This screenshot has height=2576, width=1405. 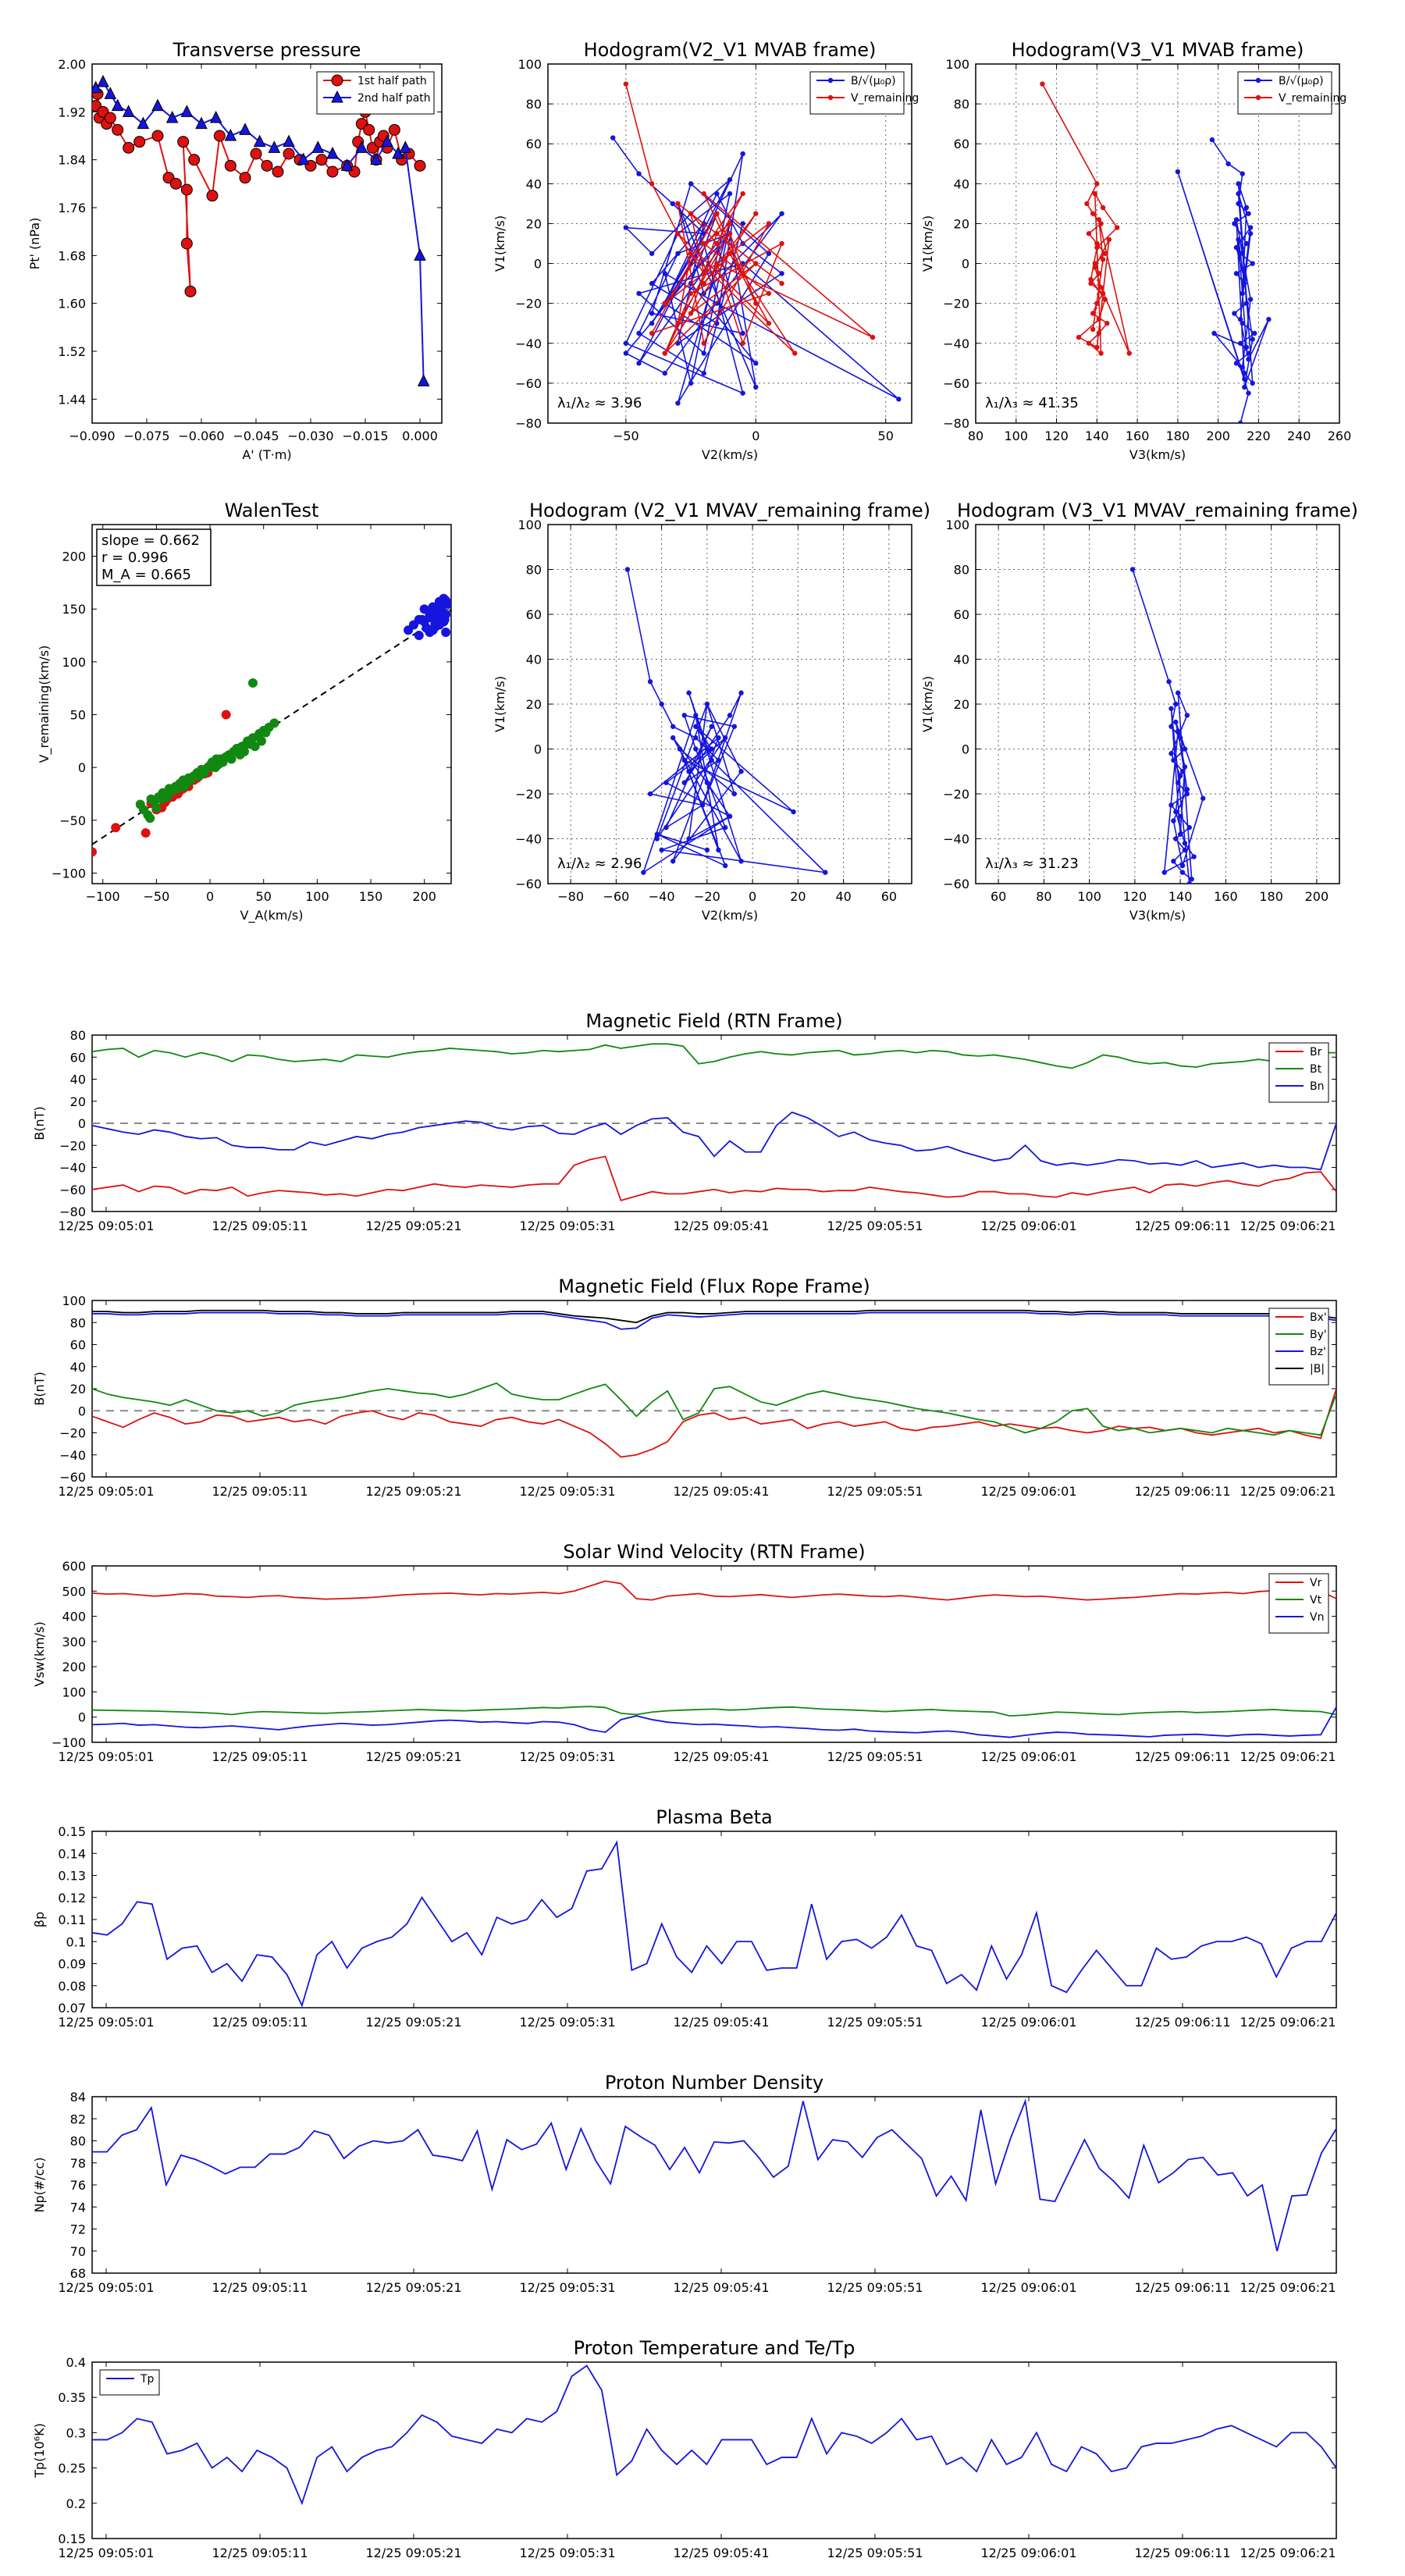 I want to click on chart-title: Proton Number Density, so click(x=714, y=2083).